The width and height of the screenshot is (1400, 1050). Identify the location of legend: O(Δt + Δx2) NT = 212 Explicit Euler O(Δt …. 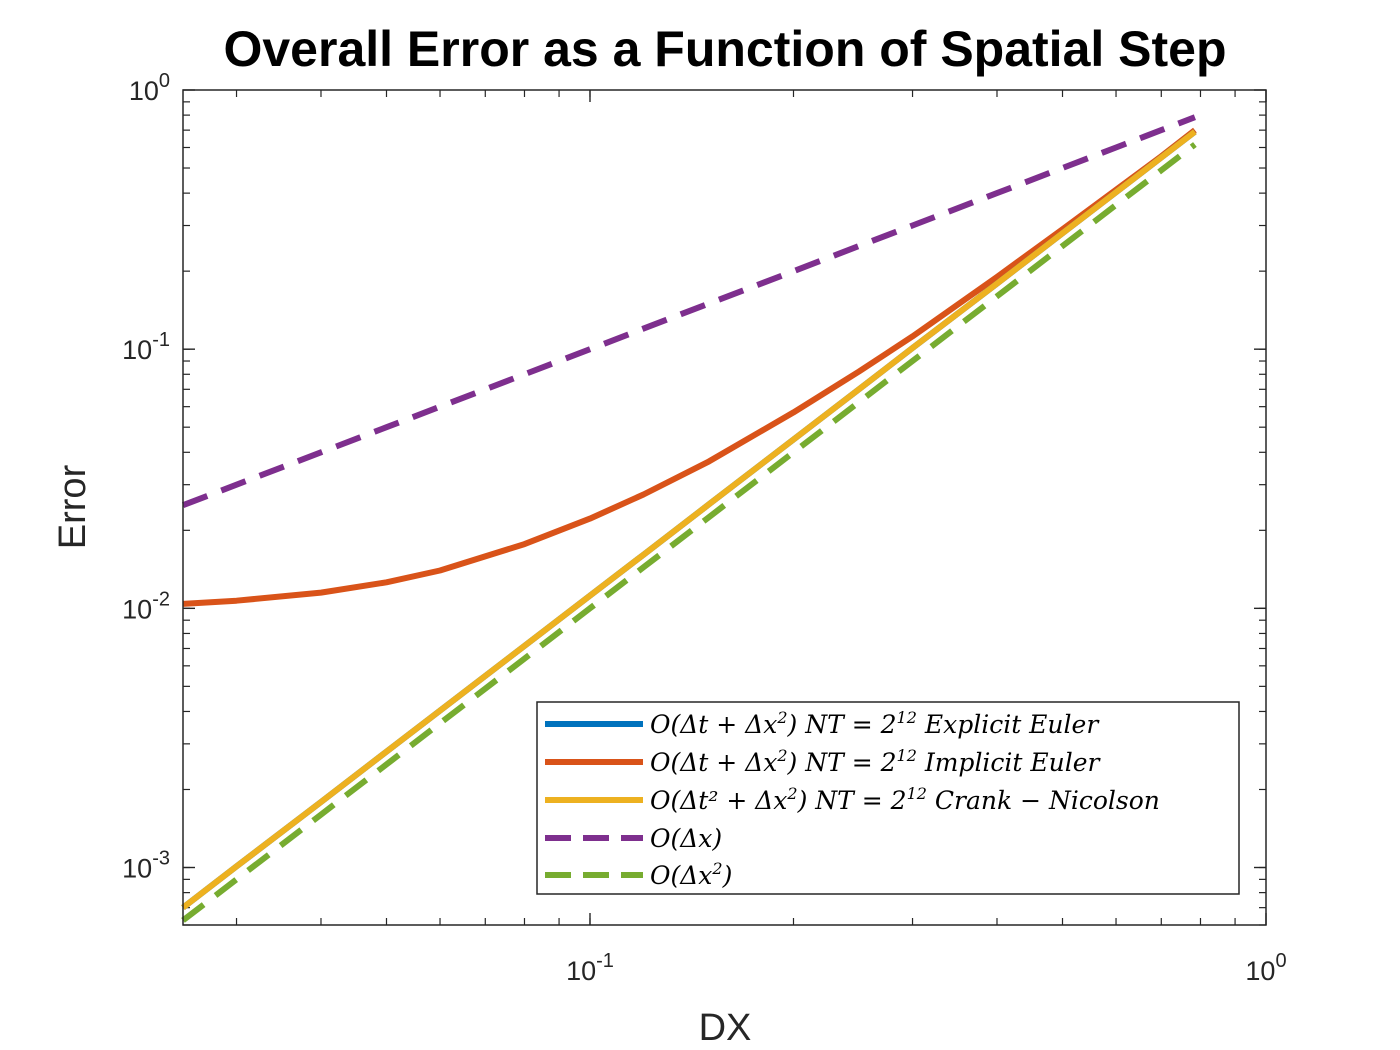
(888, 798).